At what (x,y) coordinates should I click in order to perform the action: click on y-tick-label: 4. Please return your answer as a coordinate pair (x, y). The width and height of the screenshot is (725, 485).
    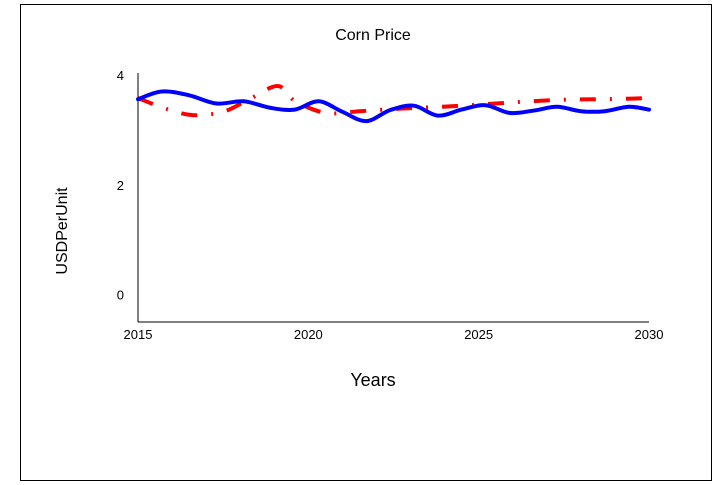
    Looking at the image, I should click on (120, 75).